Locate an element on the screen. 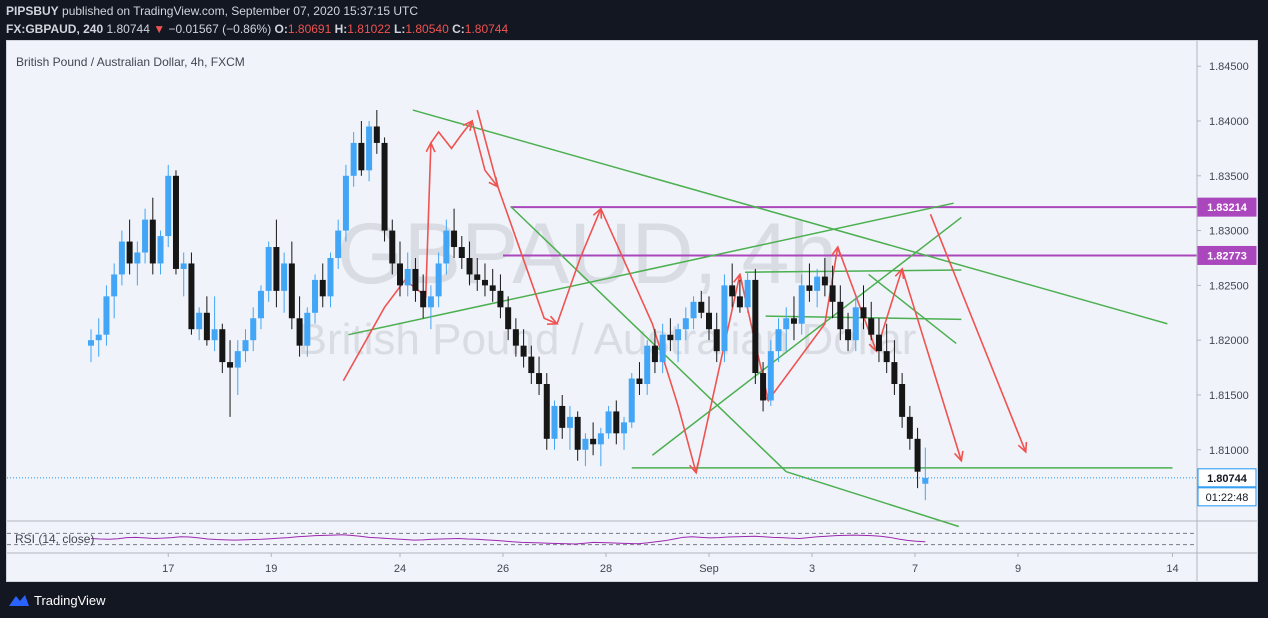 This screenshot has width=1268, height=618. price-label-box is located at coordinates (1227, 478).